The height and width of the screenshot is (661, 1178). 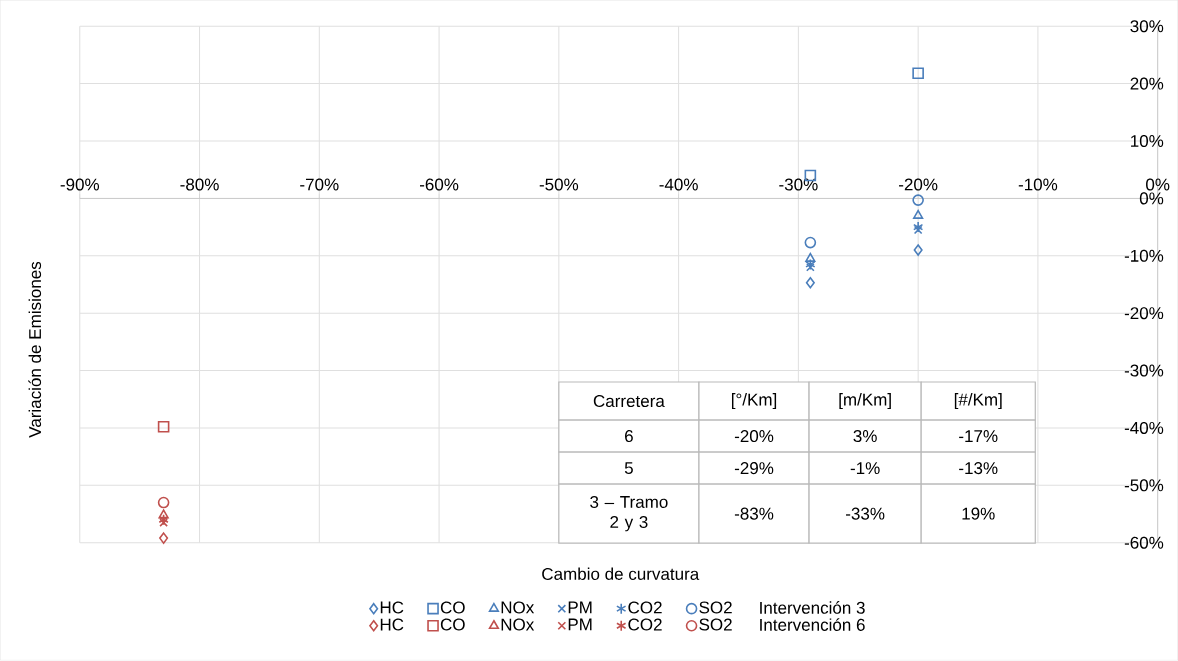 I want to click on y-tick-label: 10%, so click(x=1147, y=141).